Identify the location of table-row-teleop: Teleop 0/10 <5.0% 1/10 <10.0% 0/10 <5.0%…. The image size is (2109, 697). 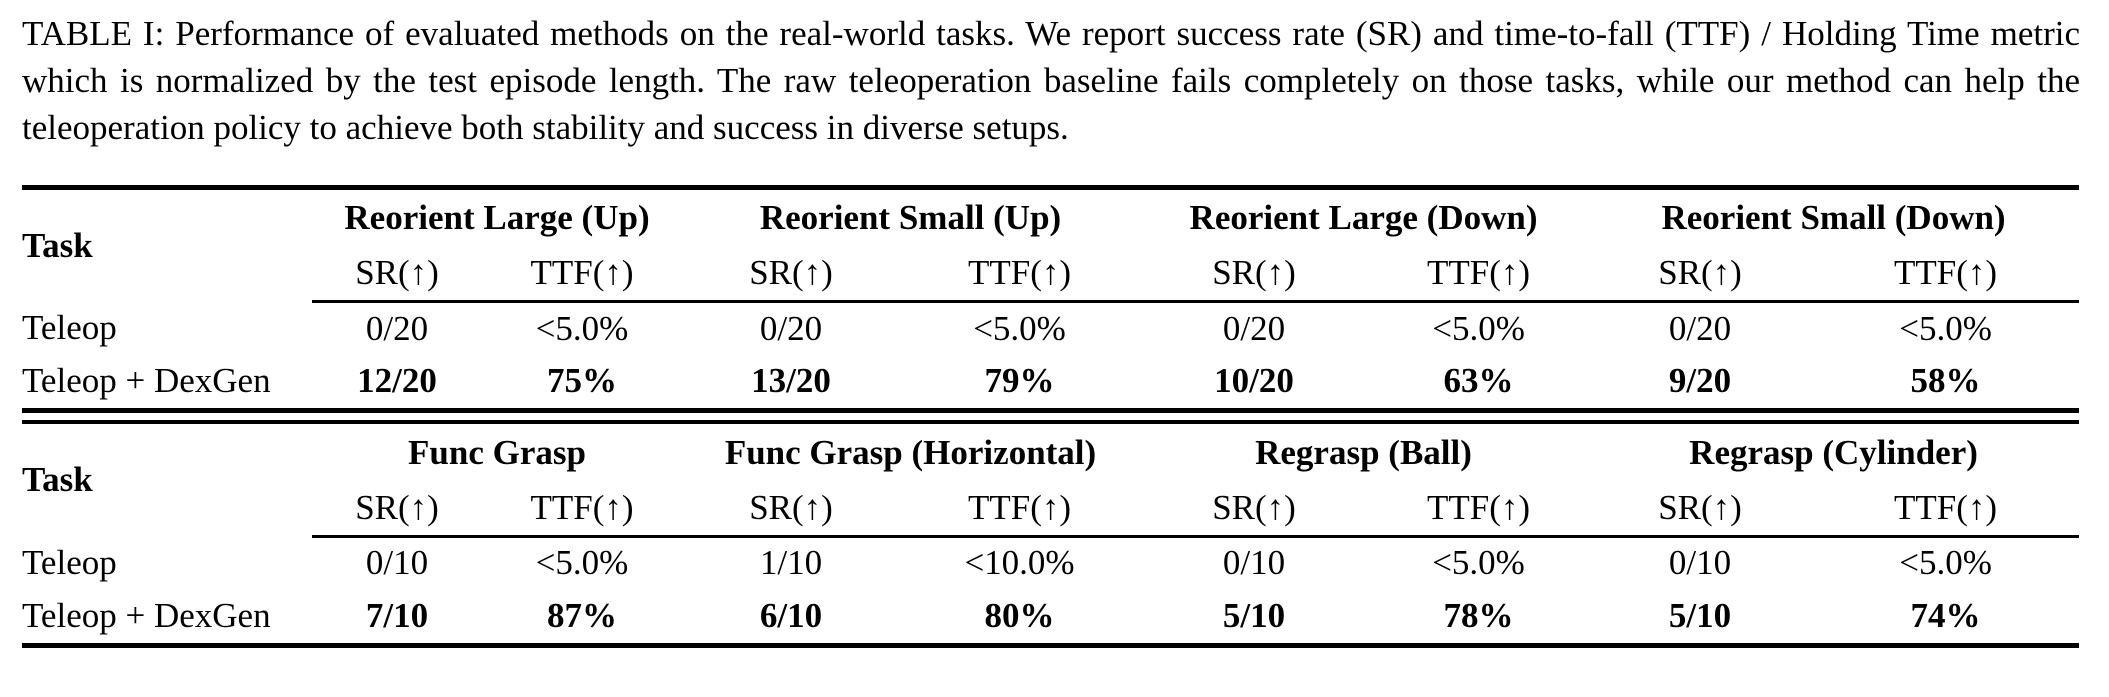
(1050, 562).